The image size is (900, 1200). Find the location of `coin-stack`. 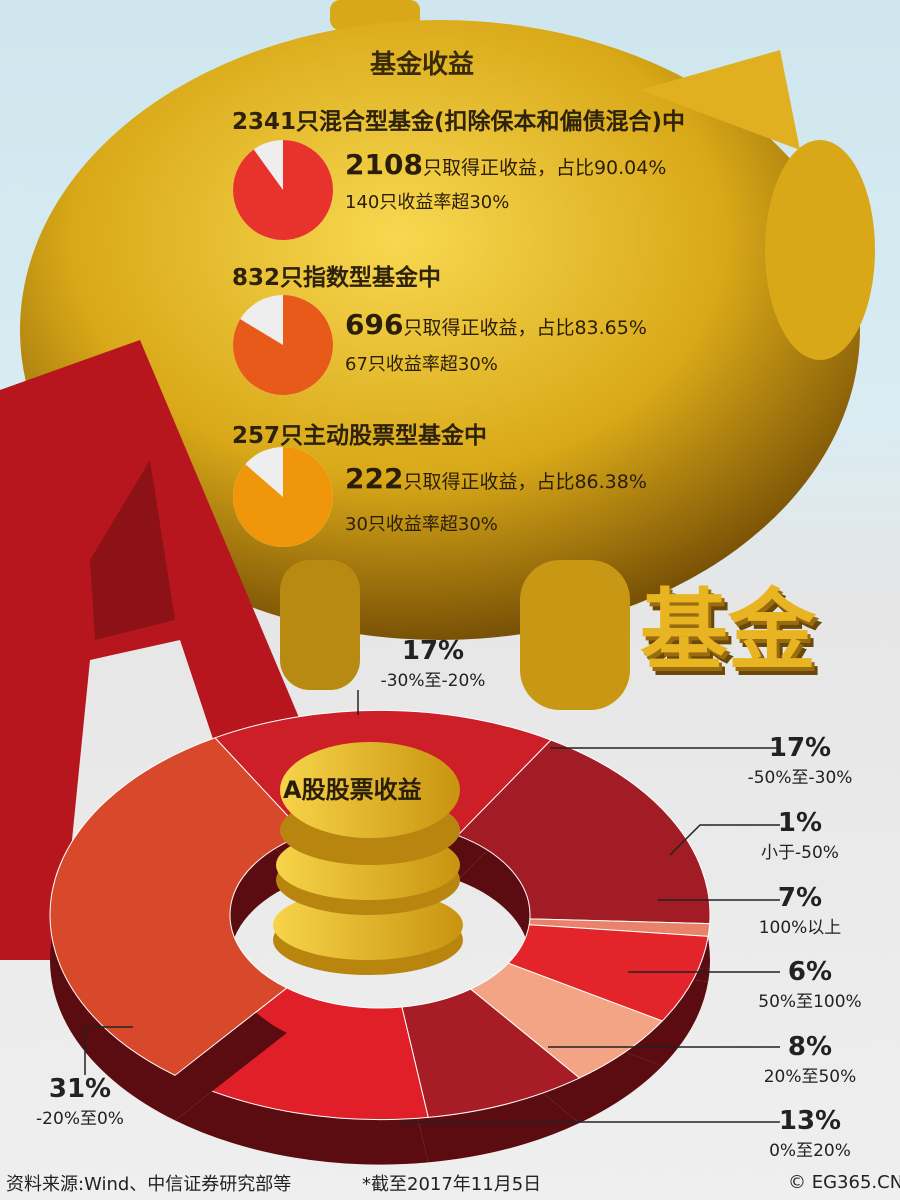

coin-stack is located at coordinates (368, 858).